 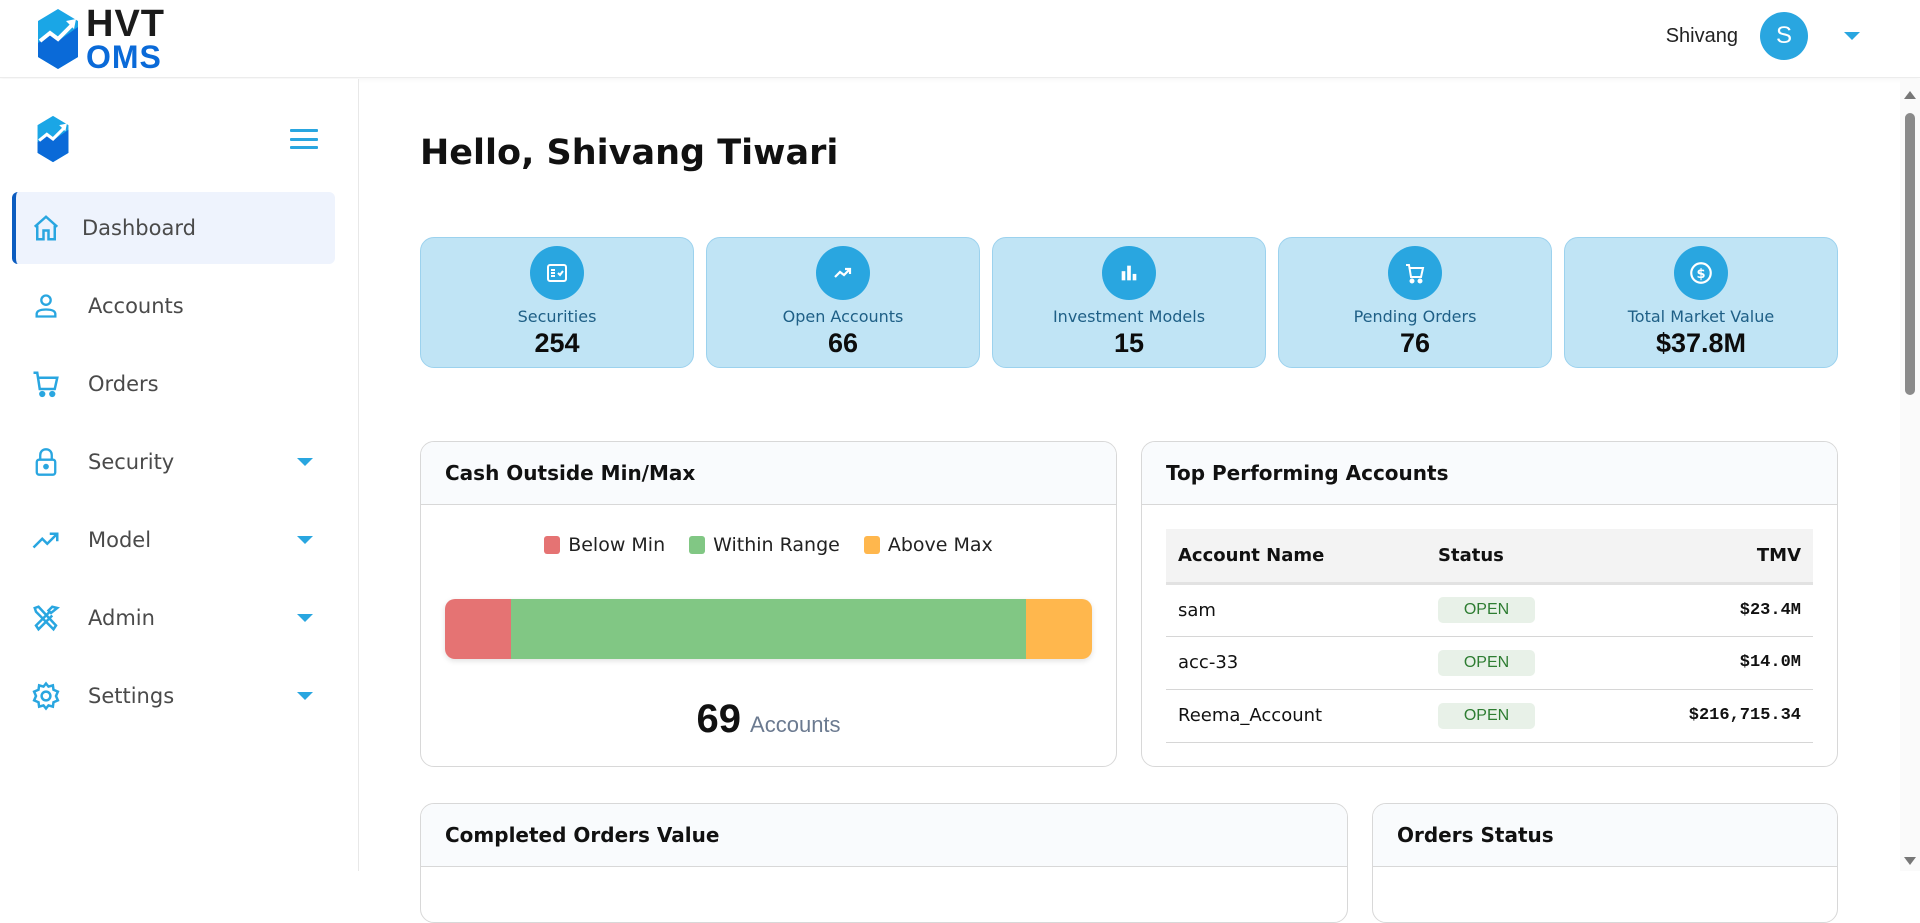 What do you see at coordinates (776, 545) in the screenshot?
I see `legend-label: Within Range` at bounding box center [776, 545].